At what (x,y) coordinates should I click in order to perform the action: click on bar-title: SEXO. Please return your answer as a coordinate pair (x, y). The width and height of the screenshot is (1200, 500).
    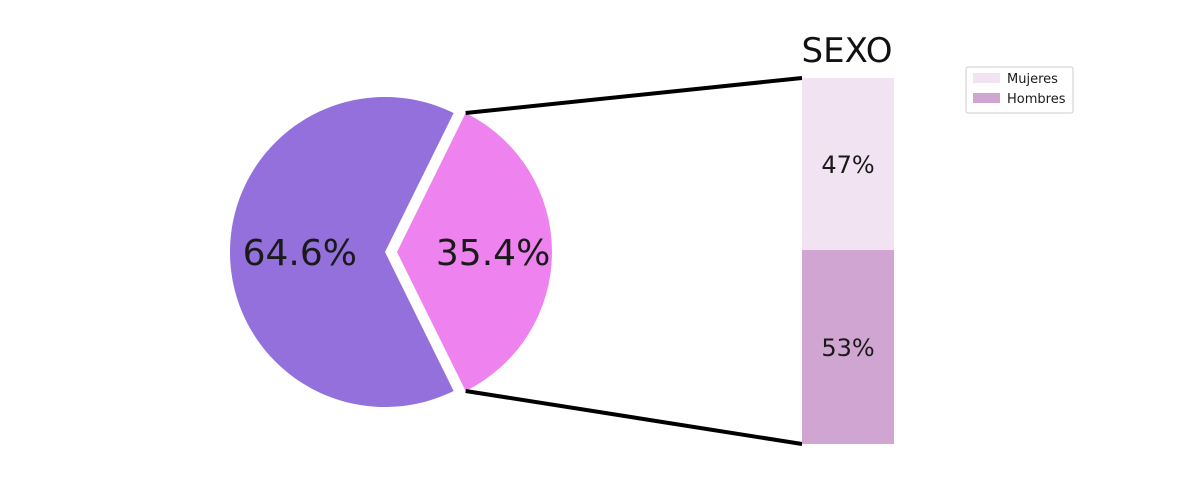
    Looking at the image, I should click on (847, 51).